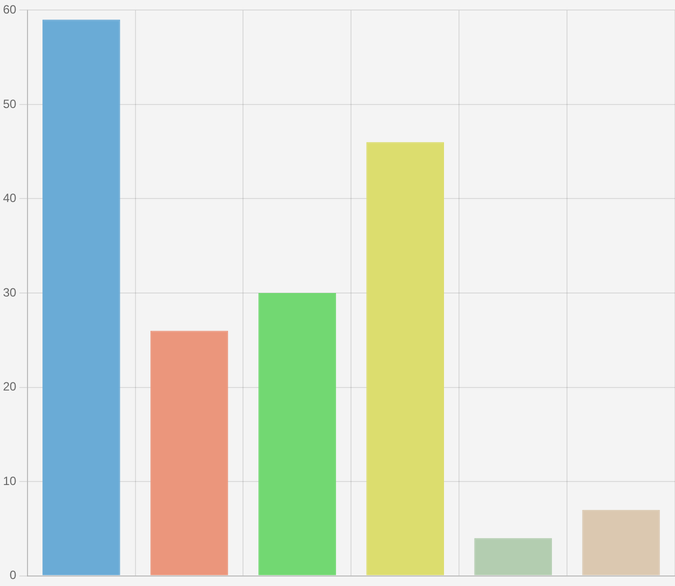 The width and height of the screenshot is (675, 586). What do you see at coordinates (13, 575) in the screenshot?
I see `y-tick-label: 0` at bounding box center [13, 575].